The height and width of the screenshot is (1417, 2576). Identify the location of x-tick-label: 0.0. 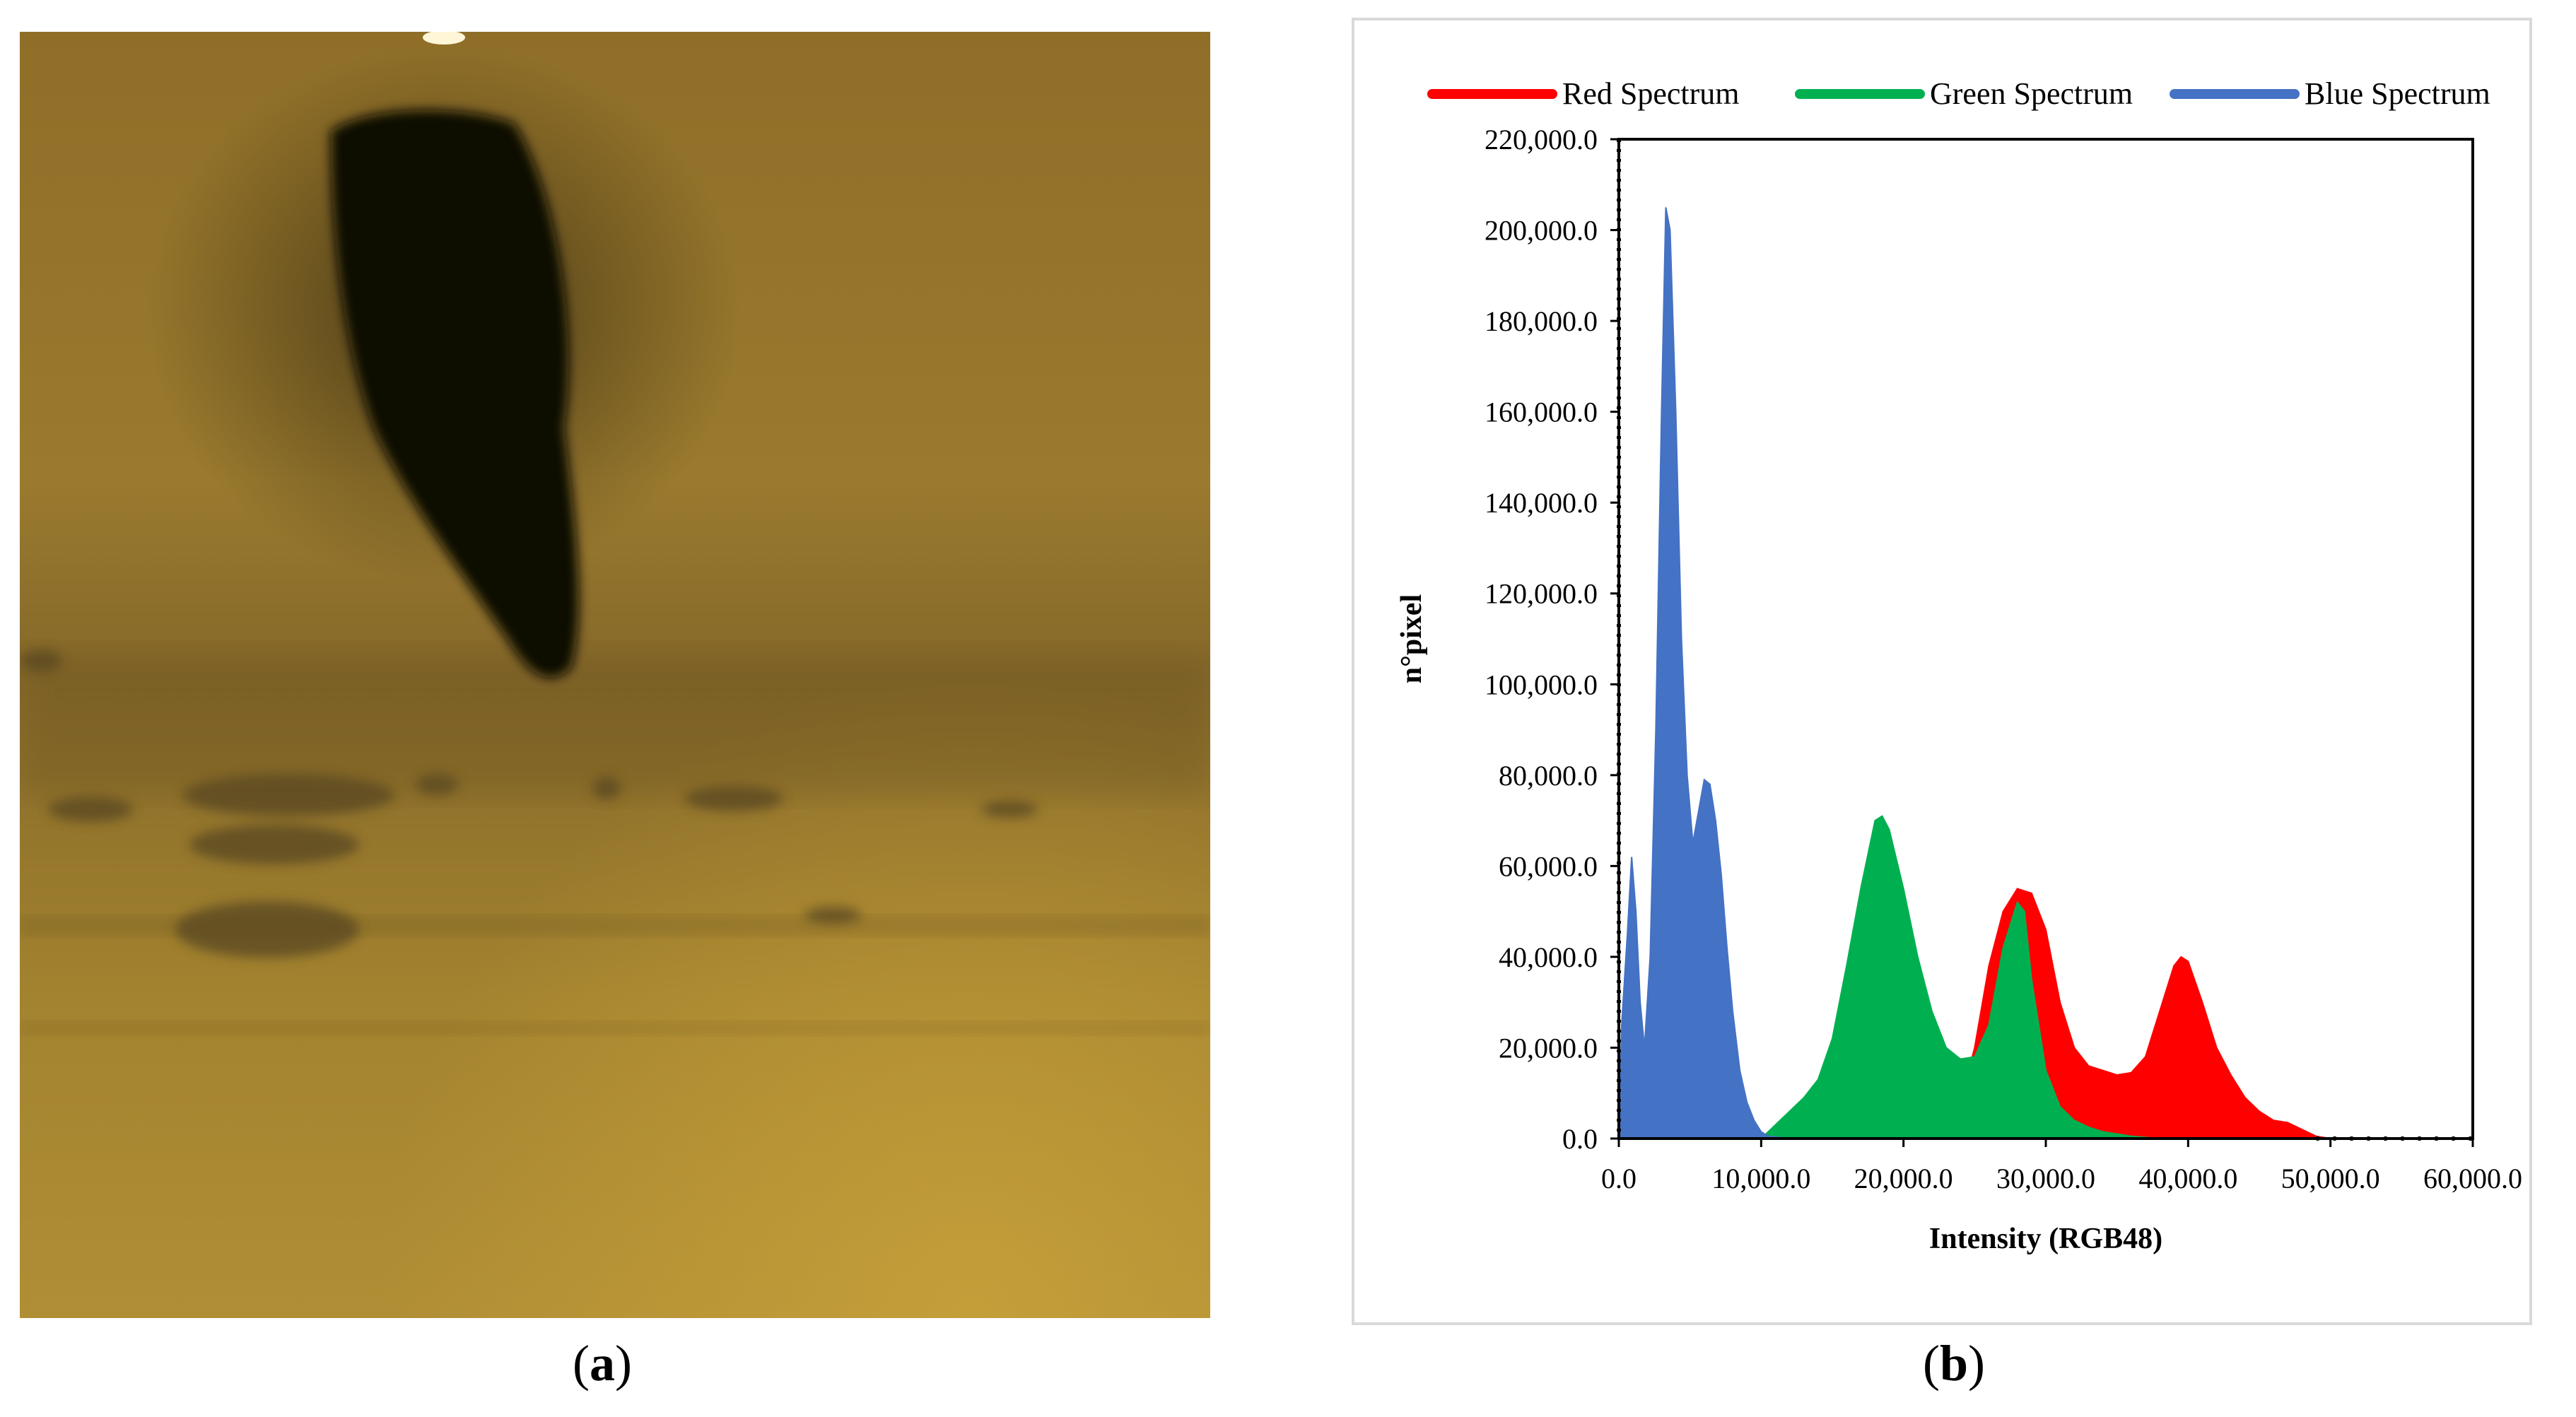
(1619, 1178).